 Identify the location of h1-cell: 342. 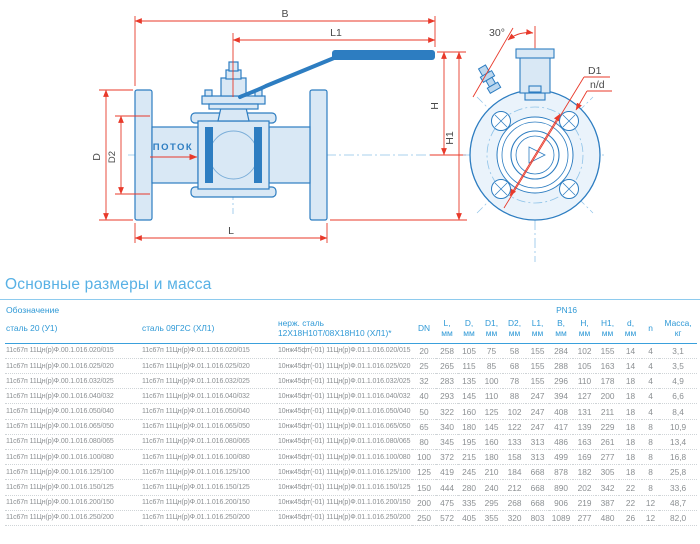
(608, 487).